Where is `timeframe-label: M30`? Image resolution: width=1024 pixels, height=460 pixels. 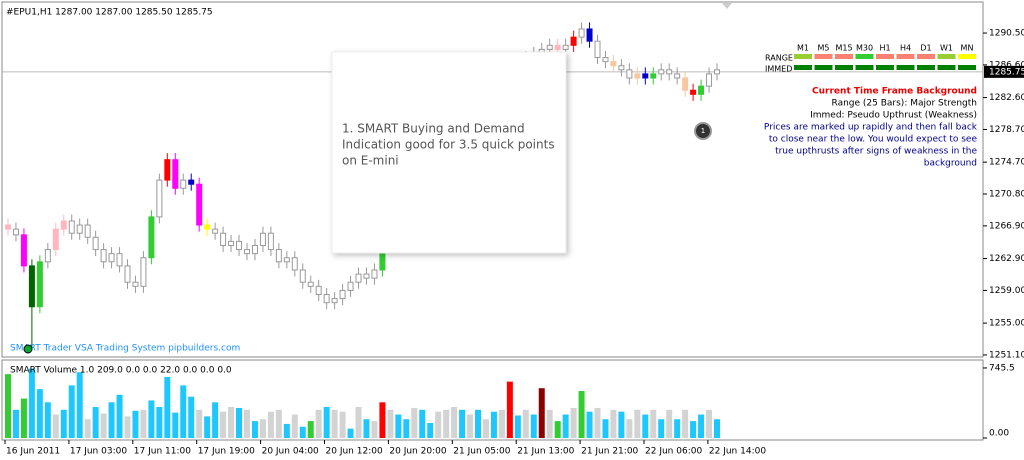 timeframe-label: M30 is located at coordinates (864, 48).